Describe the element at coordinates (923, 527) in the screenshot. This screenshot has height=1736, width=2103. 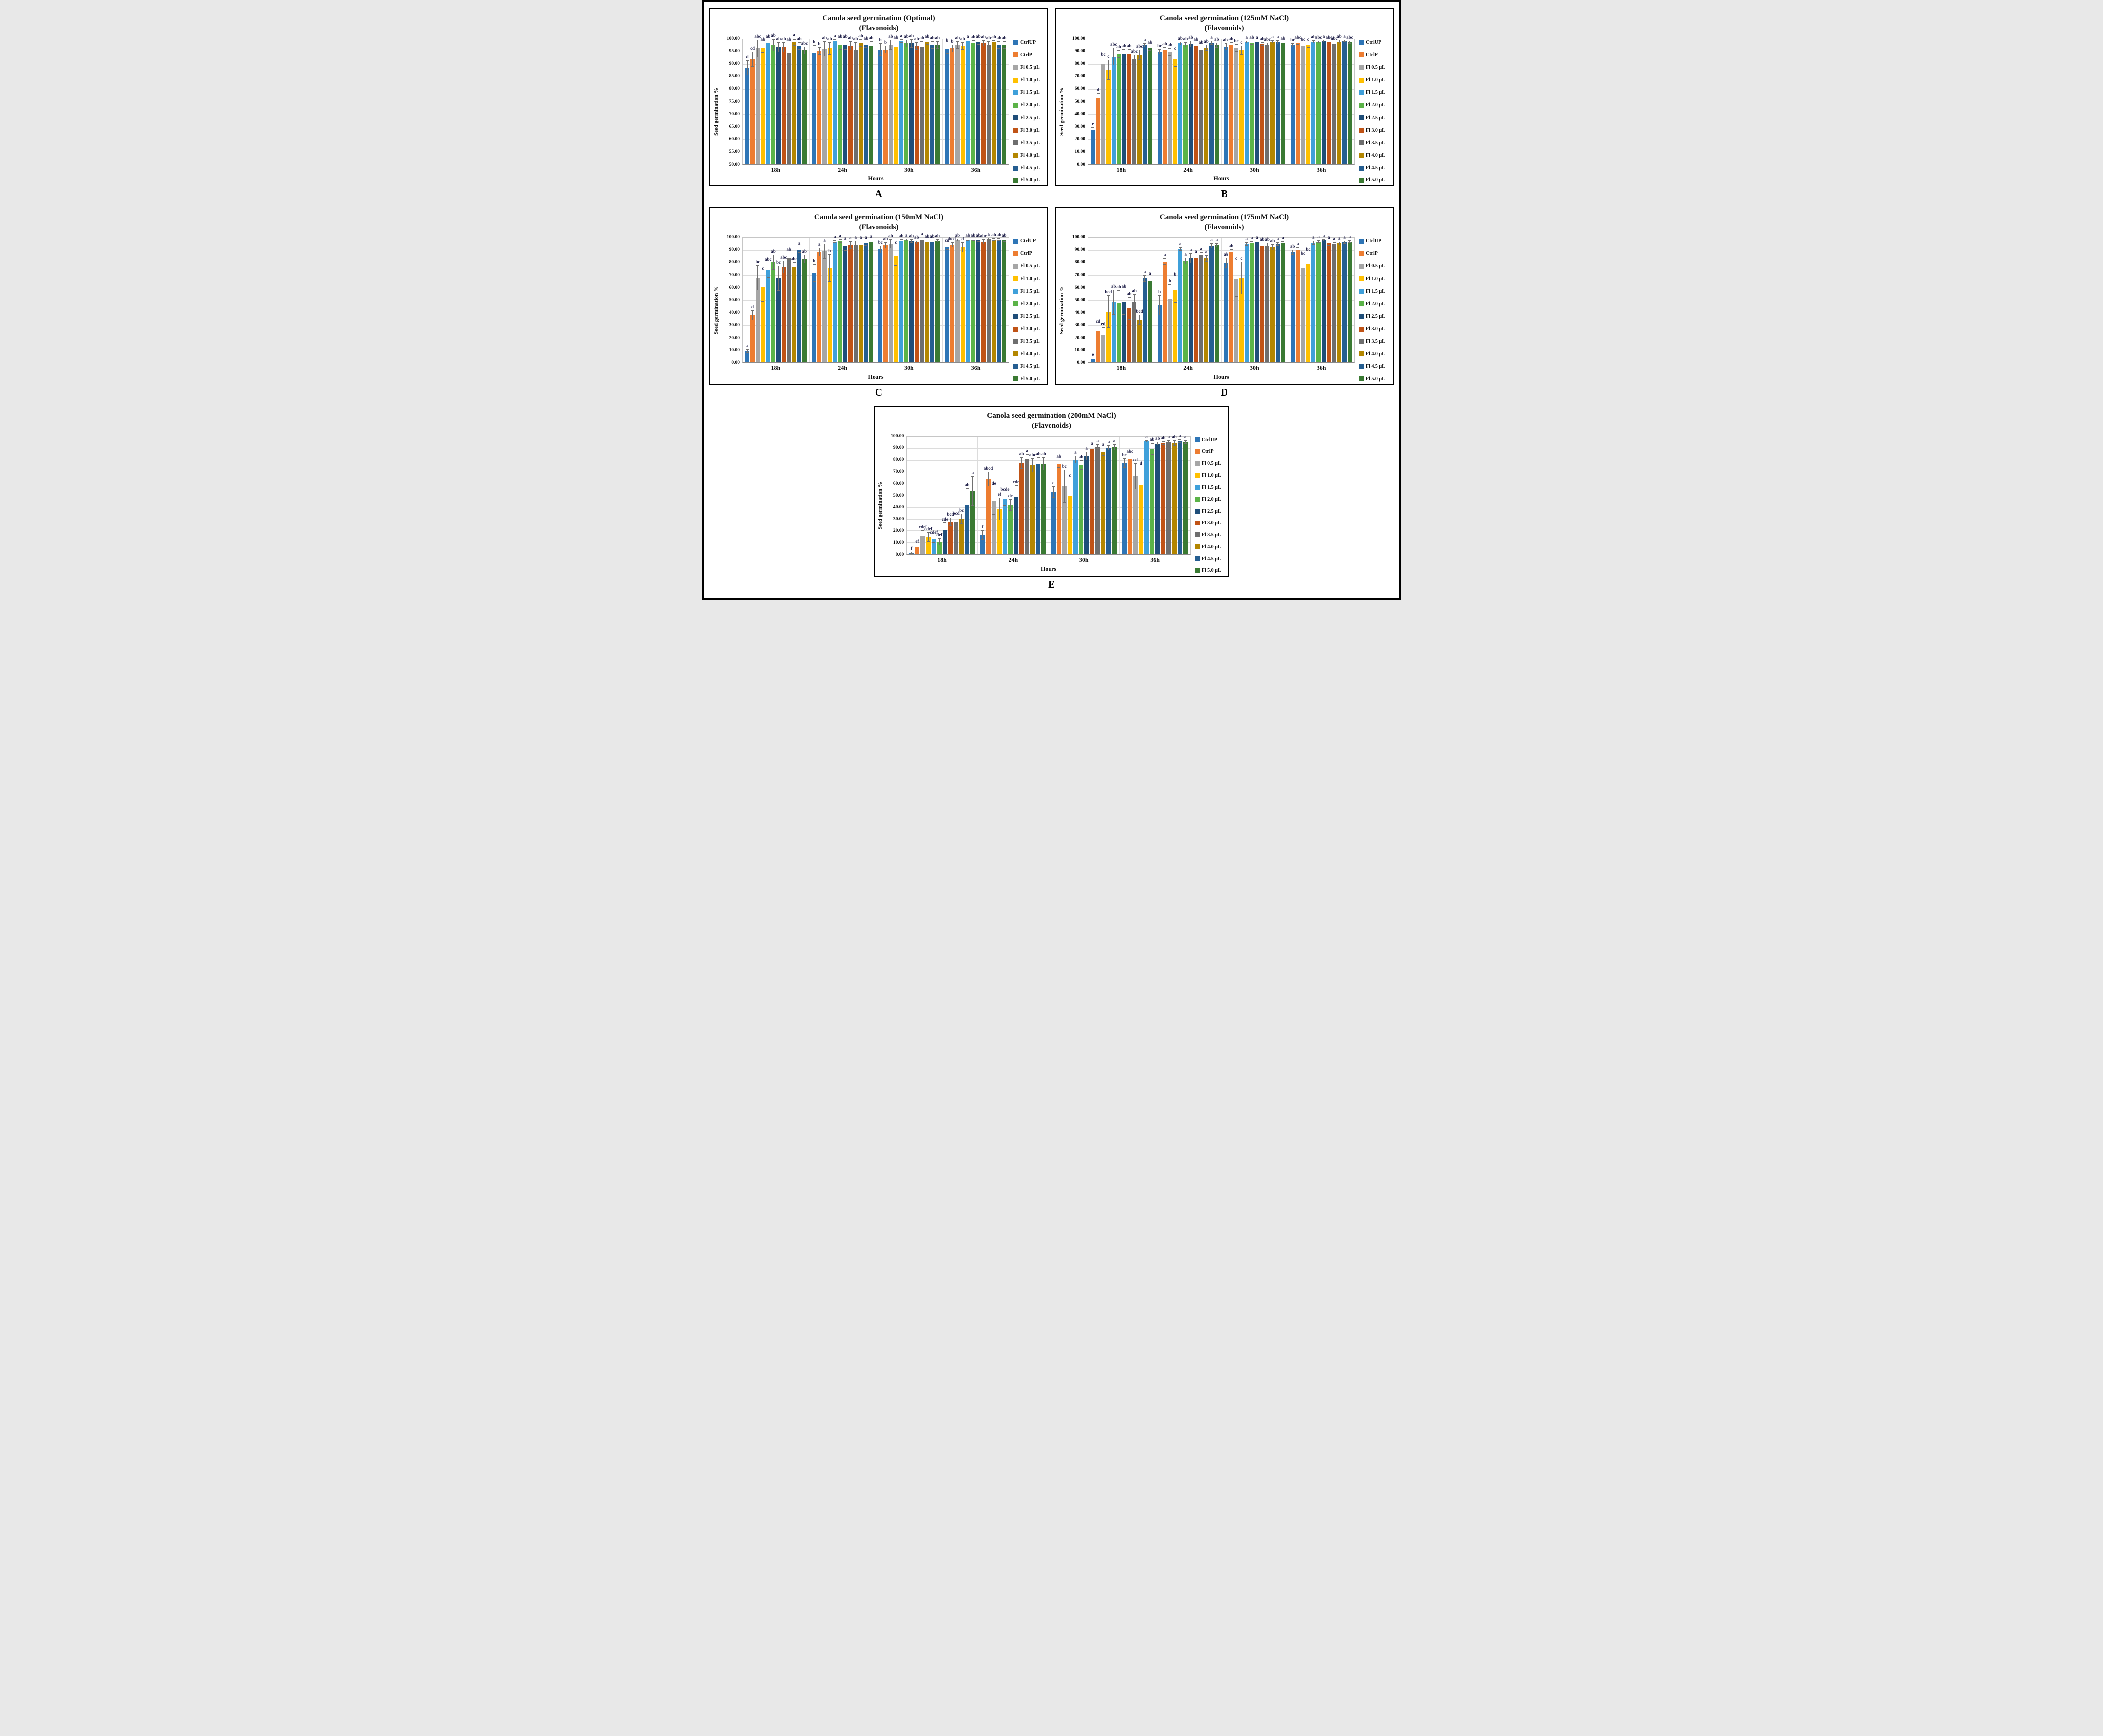
I see `significance-letter: cdef` at that location.